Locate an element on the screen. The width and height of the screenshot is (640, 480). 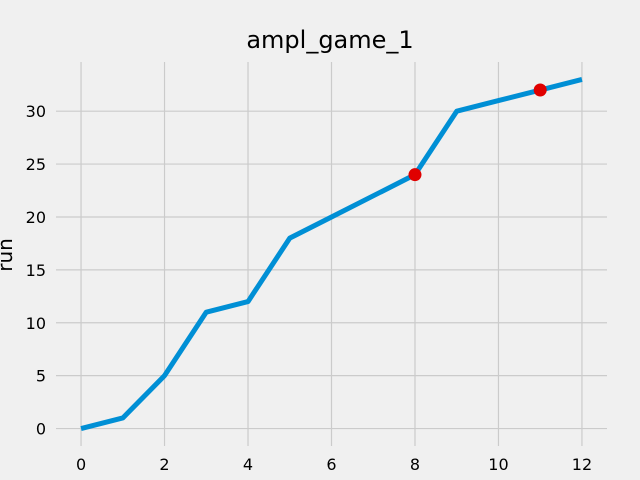
y-tick-labels: 0 5 10 15 20 25 30 is located at coordinates (36, 270).